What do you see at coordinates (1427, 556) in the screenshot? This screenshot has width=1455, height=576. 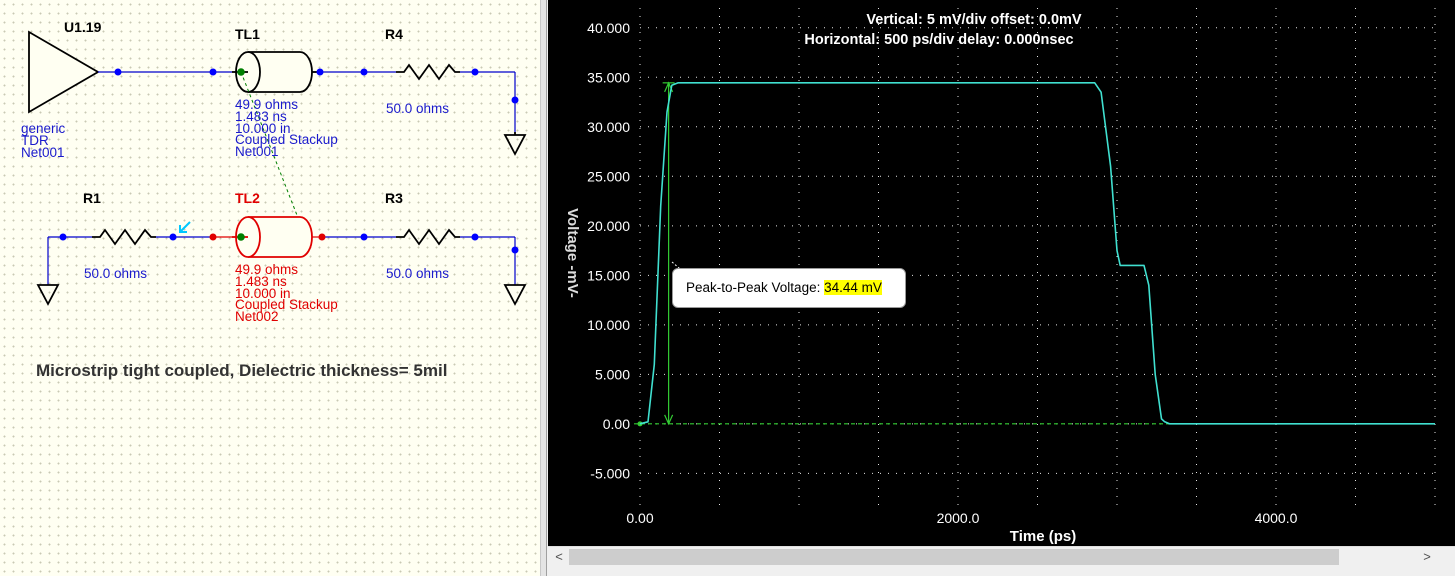 I see `scroll-right-button: >` at bounding box center [1427, 556].